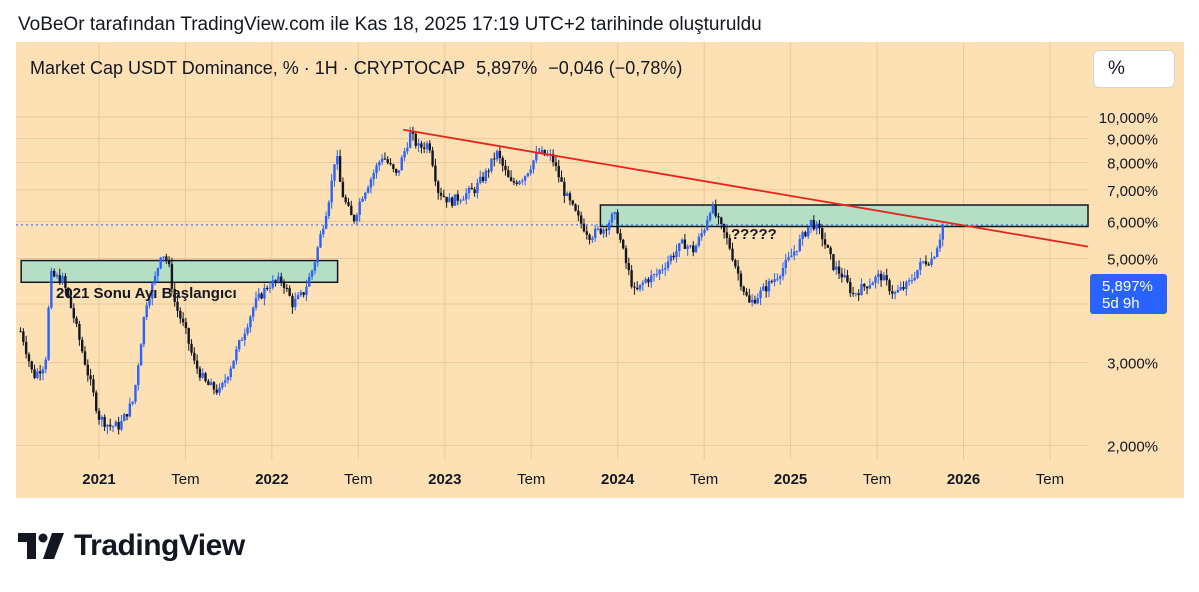  What do you see at coordinates (98, 479) in the screenshot?
I see `x-tick-label: 2021` at bounding box center [98, 479].